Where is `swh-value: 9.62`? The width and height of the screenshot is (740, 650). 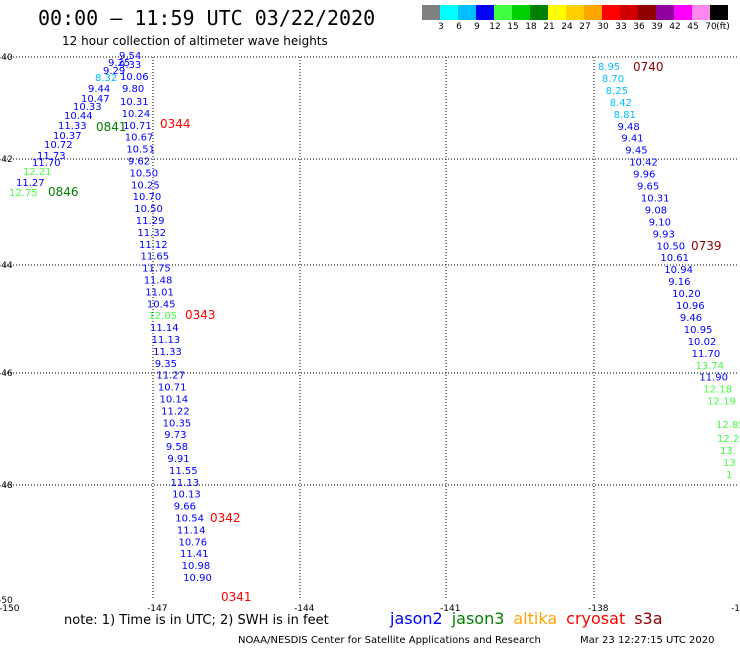
swh-value: 9.62 is located at coordinates (139, 162).